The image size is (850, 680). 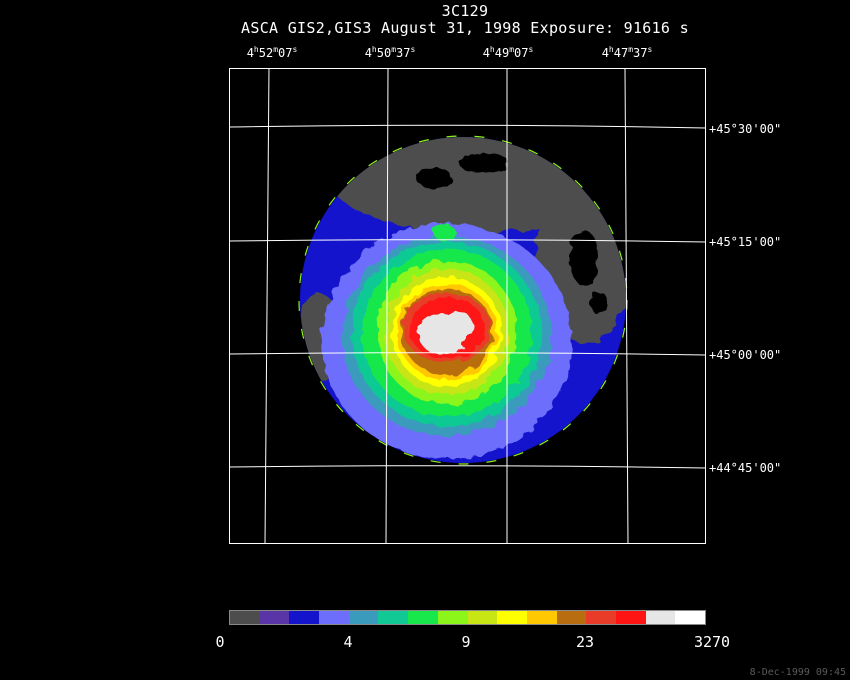 What do you see at coordinates (508, 52) in the screenshot?
I see `ra-label-3: 4h49m07s` at bounding box center [508, 52].